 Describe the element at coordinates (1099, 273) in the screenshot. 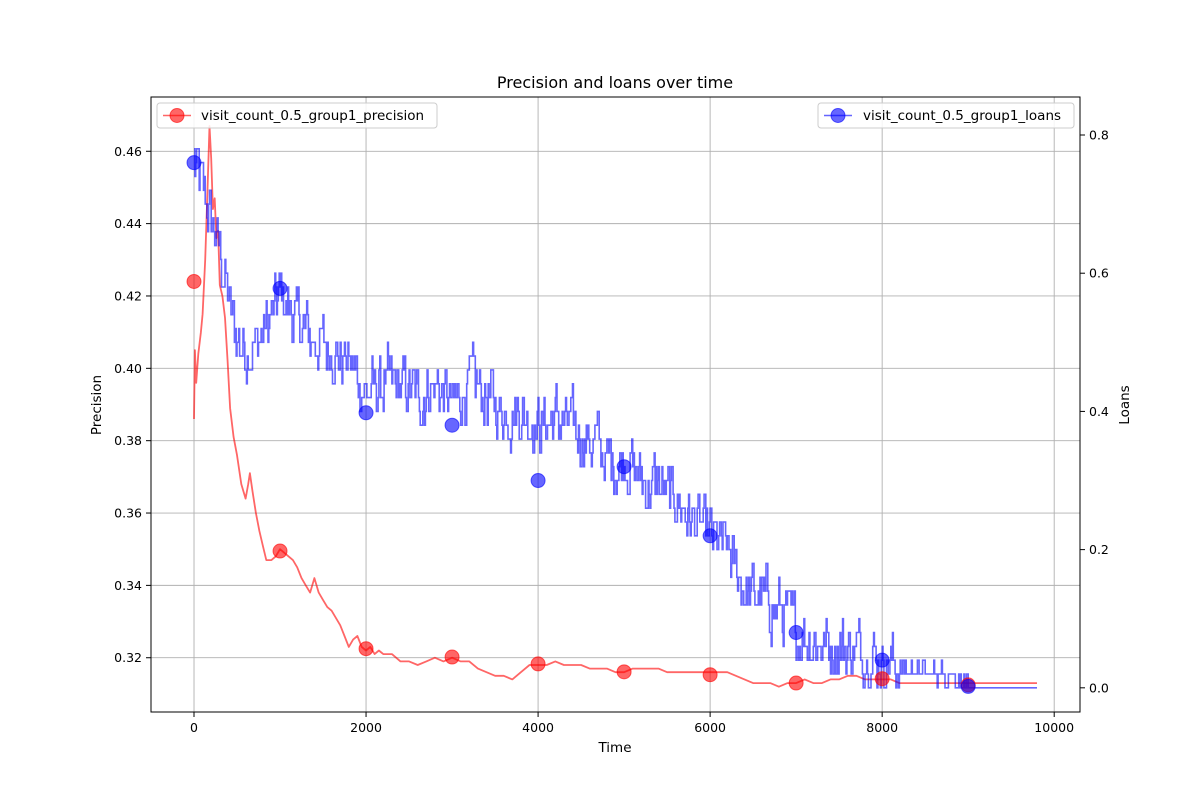

I see `y2-tick-label: 0.6` at that location.